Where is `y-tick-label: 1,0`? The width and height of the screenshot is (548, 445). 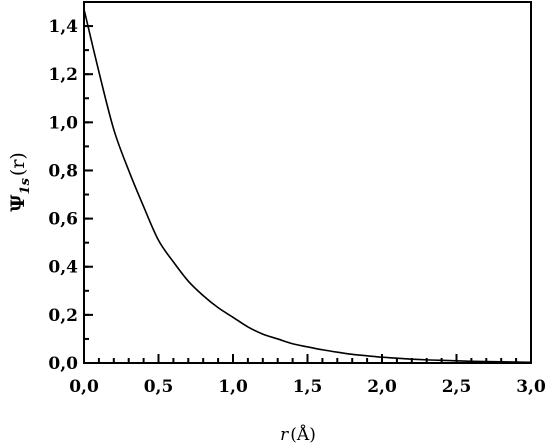 y-tick-label: 1,0 is located at coordinates (63, 123).